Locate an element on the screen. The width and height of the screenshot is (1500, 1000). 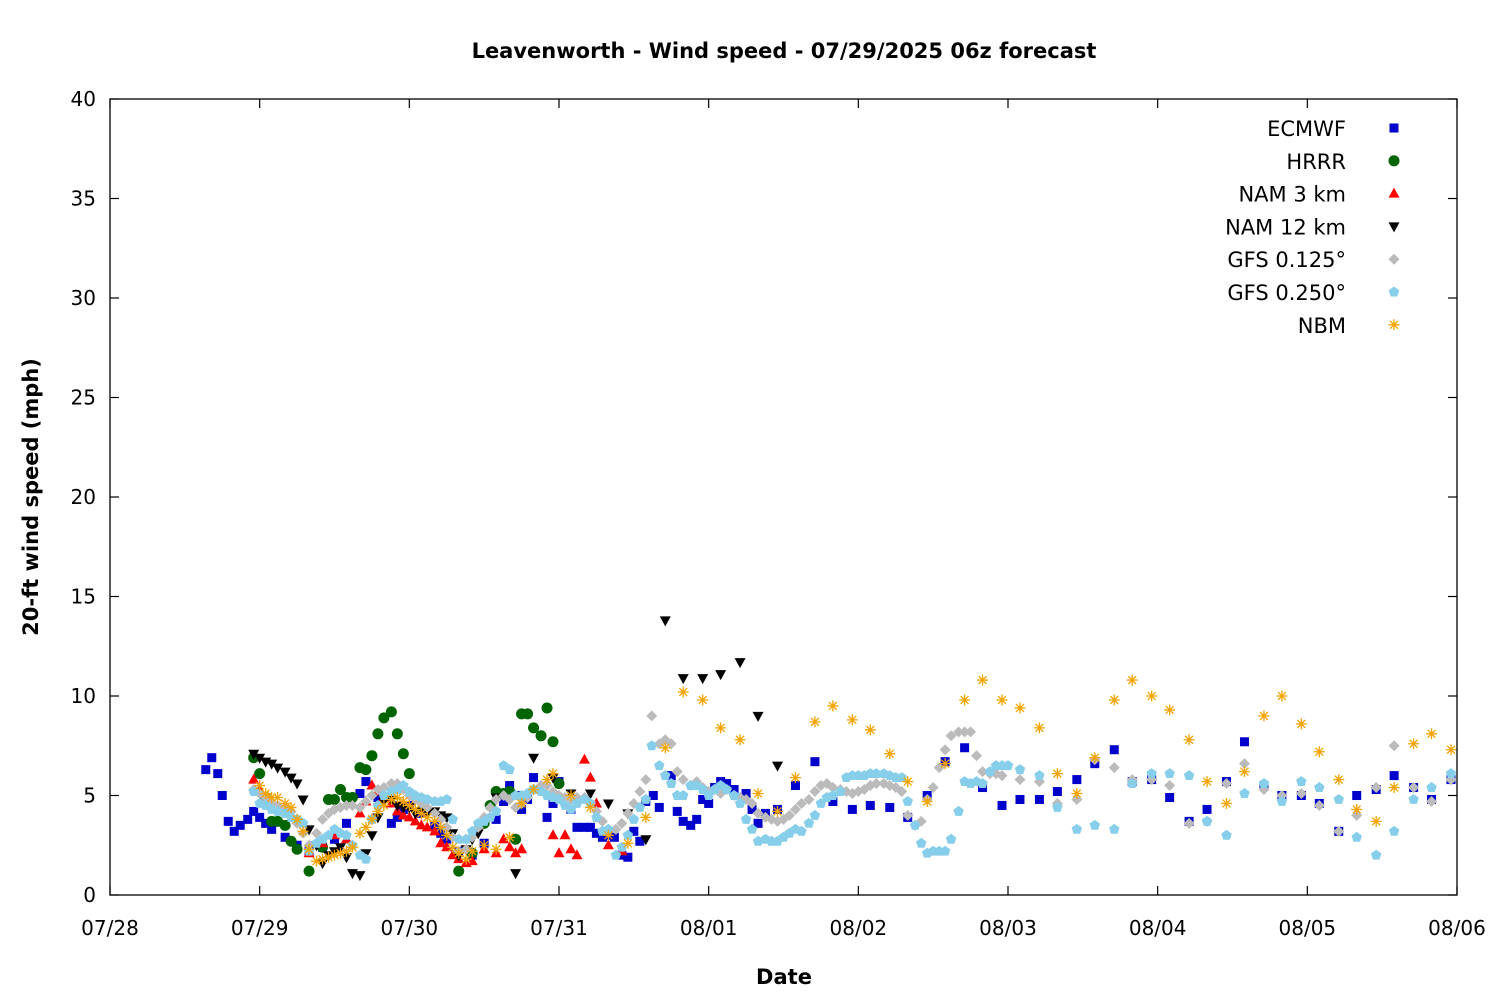
y-tick-label: 15 is located at coordinates (83, 597).